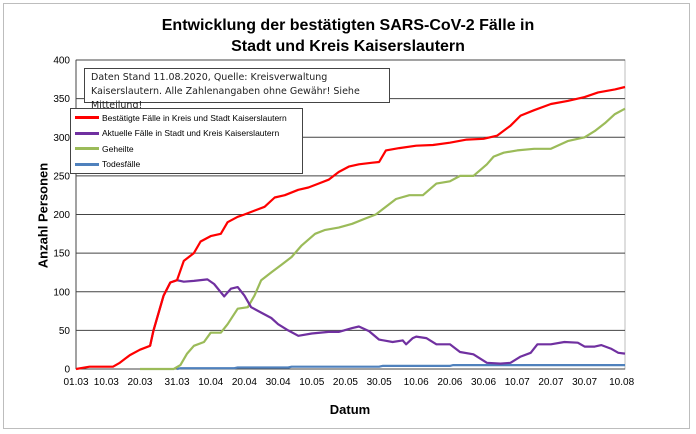 This screenshot has width=696, height=434. What do you see at coordinates (118, 148) in the screenshot?
I see `legend-label: Geheilte` at bounding box center [118, 148].